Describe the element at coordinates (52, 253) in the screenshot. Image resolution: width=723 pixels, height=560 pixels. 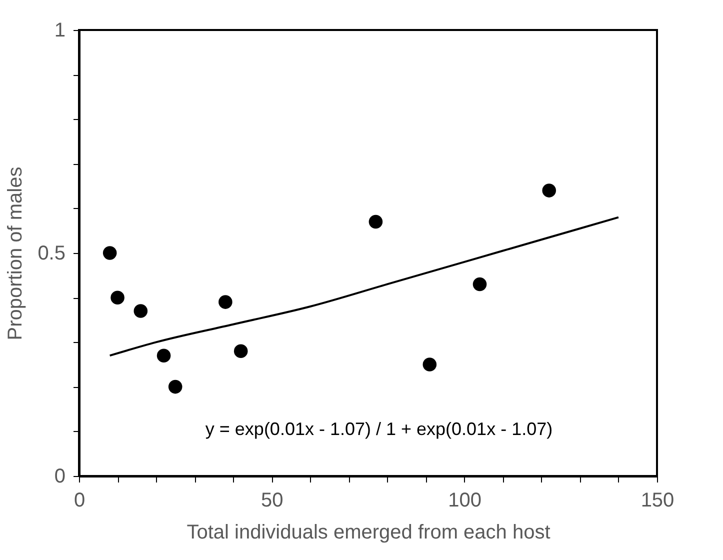
I see `y-tick-label: 0.5` at that location.